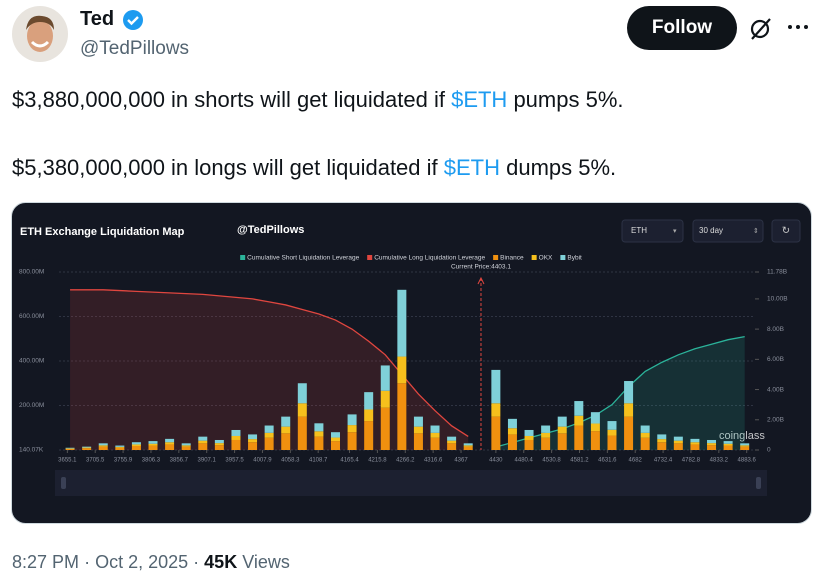 This screenshot has width=825, height=578. What do you see at coordinates (574, 258) in the screenshot?
I see `legend-label: Bybit` at bounding box center [574, 258].